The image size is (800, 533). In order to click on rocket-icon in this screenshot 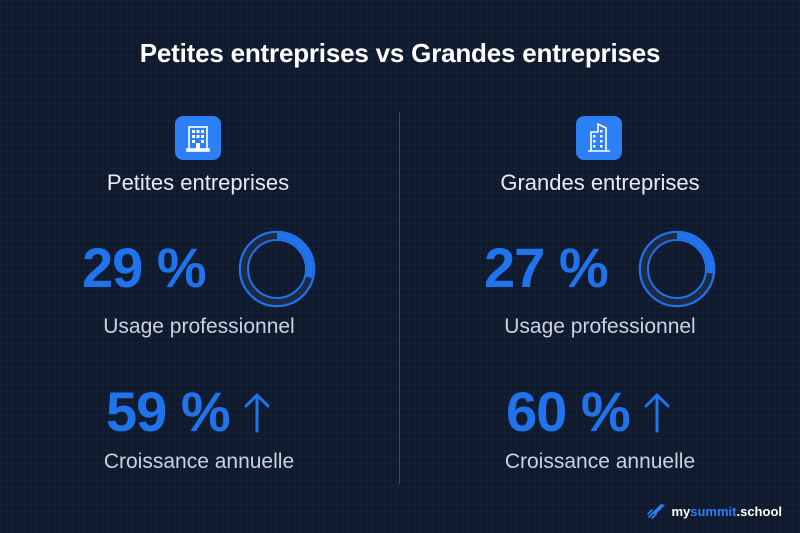, I will do `click(656, 511)`.